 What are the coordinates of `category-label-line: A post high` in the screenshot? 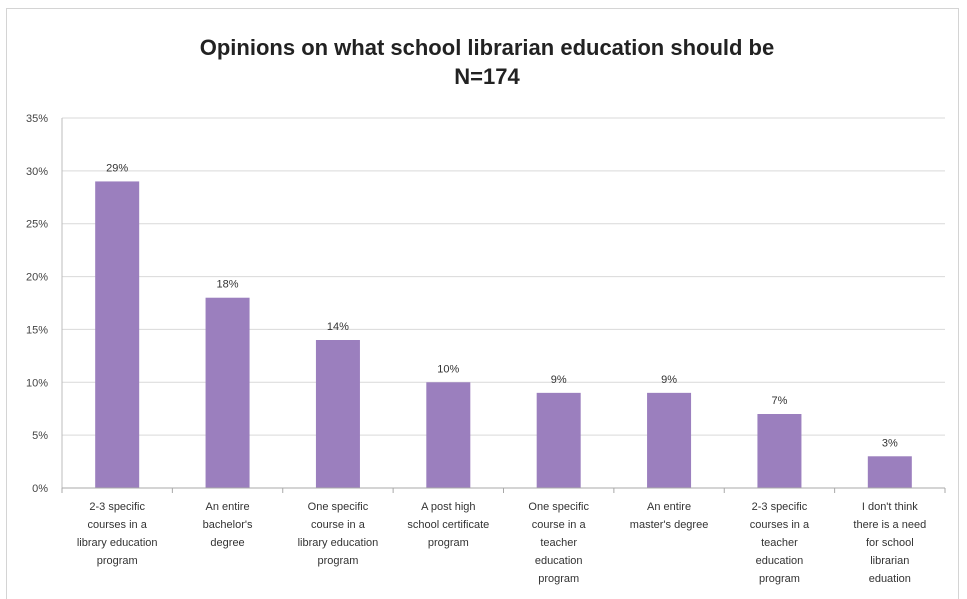 It's located at (448, 507).